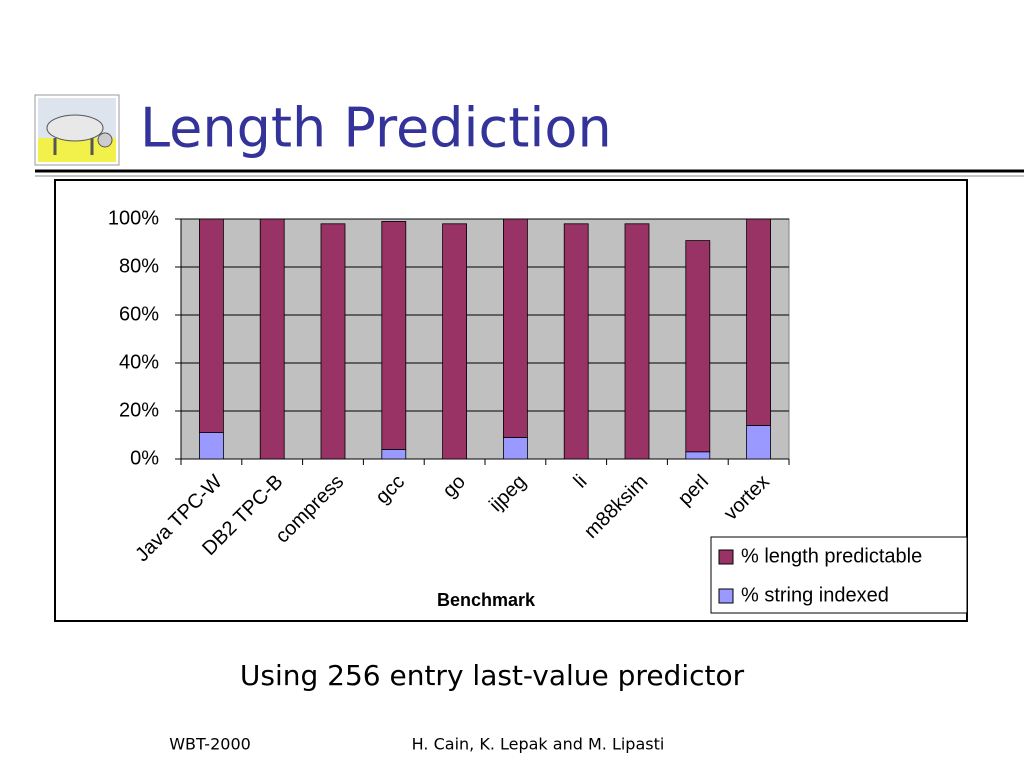 The height and width of the screenshot is (768, 1024). Describe the element at coordinates (376, 128) in the screenshot. I see `slide-title: Length Prediction` at that location.